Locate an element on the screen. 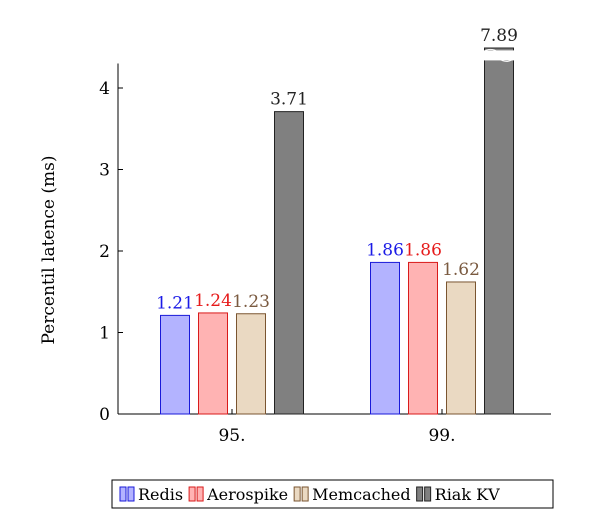  legend-item: Redis is located at coordinates (151, 494).